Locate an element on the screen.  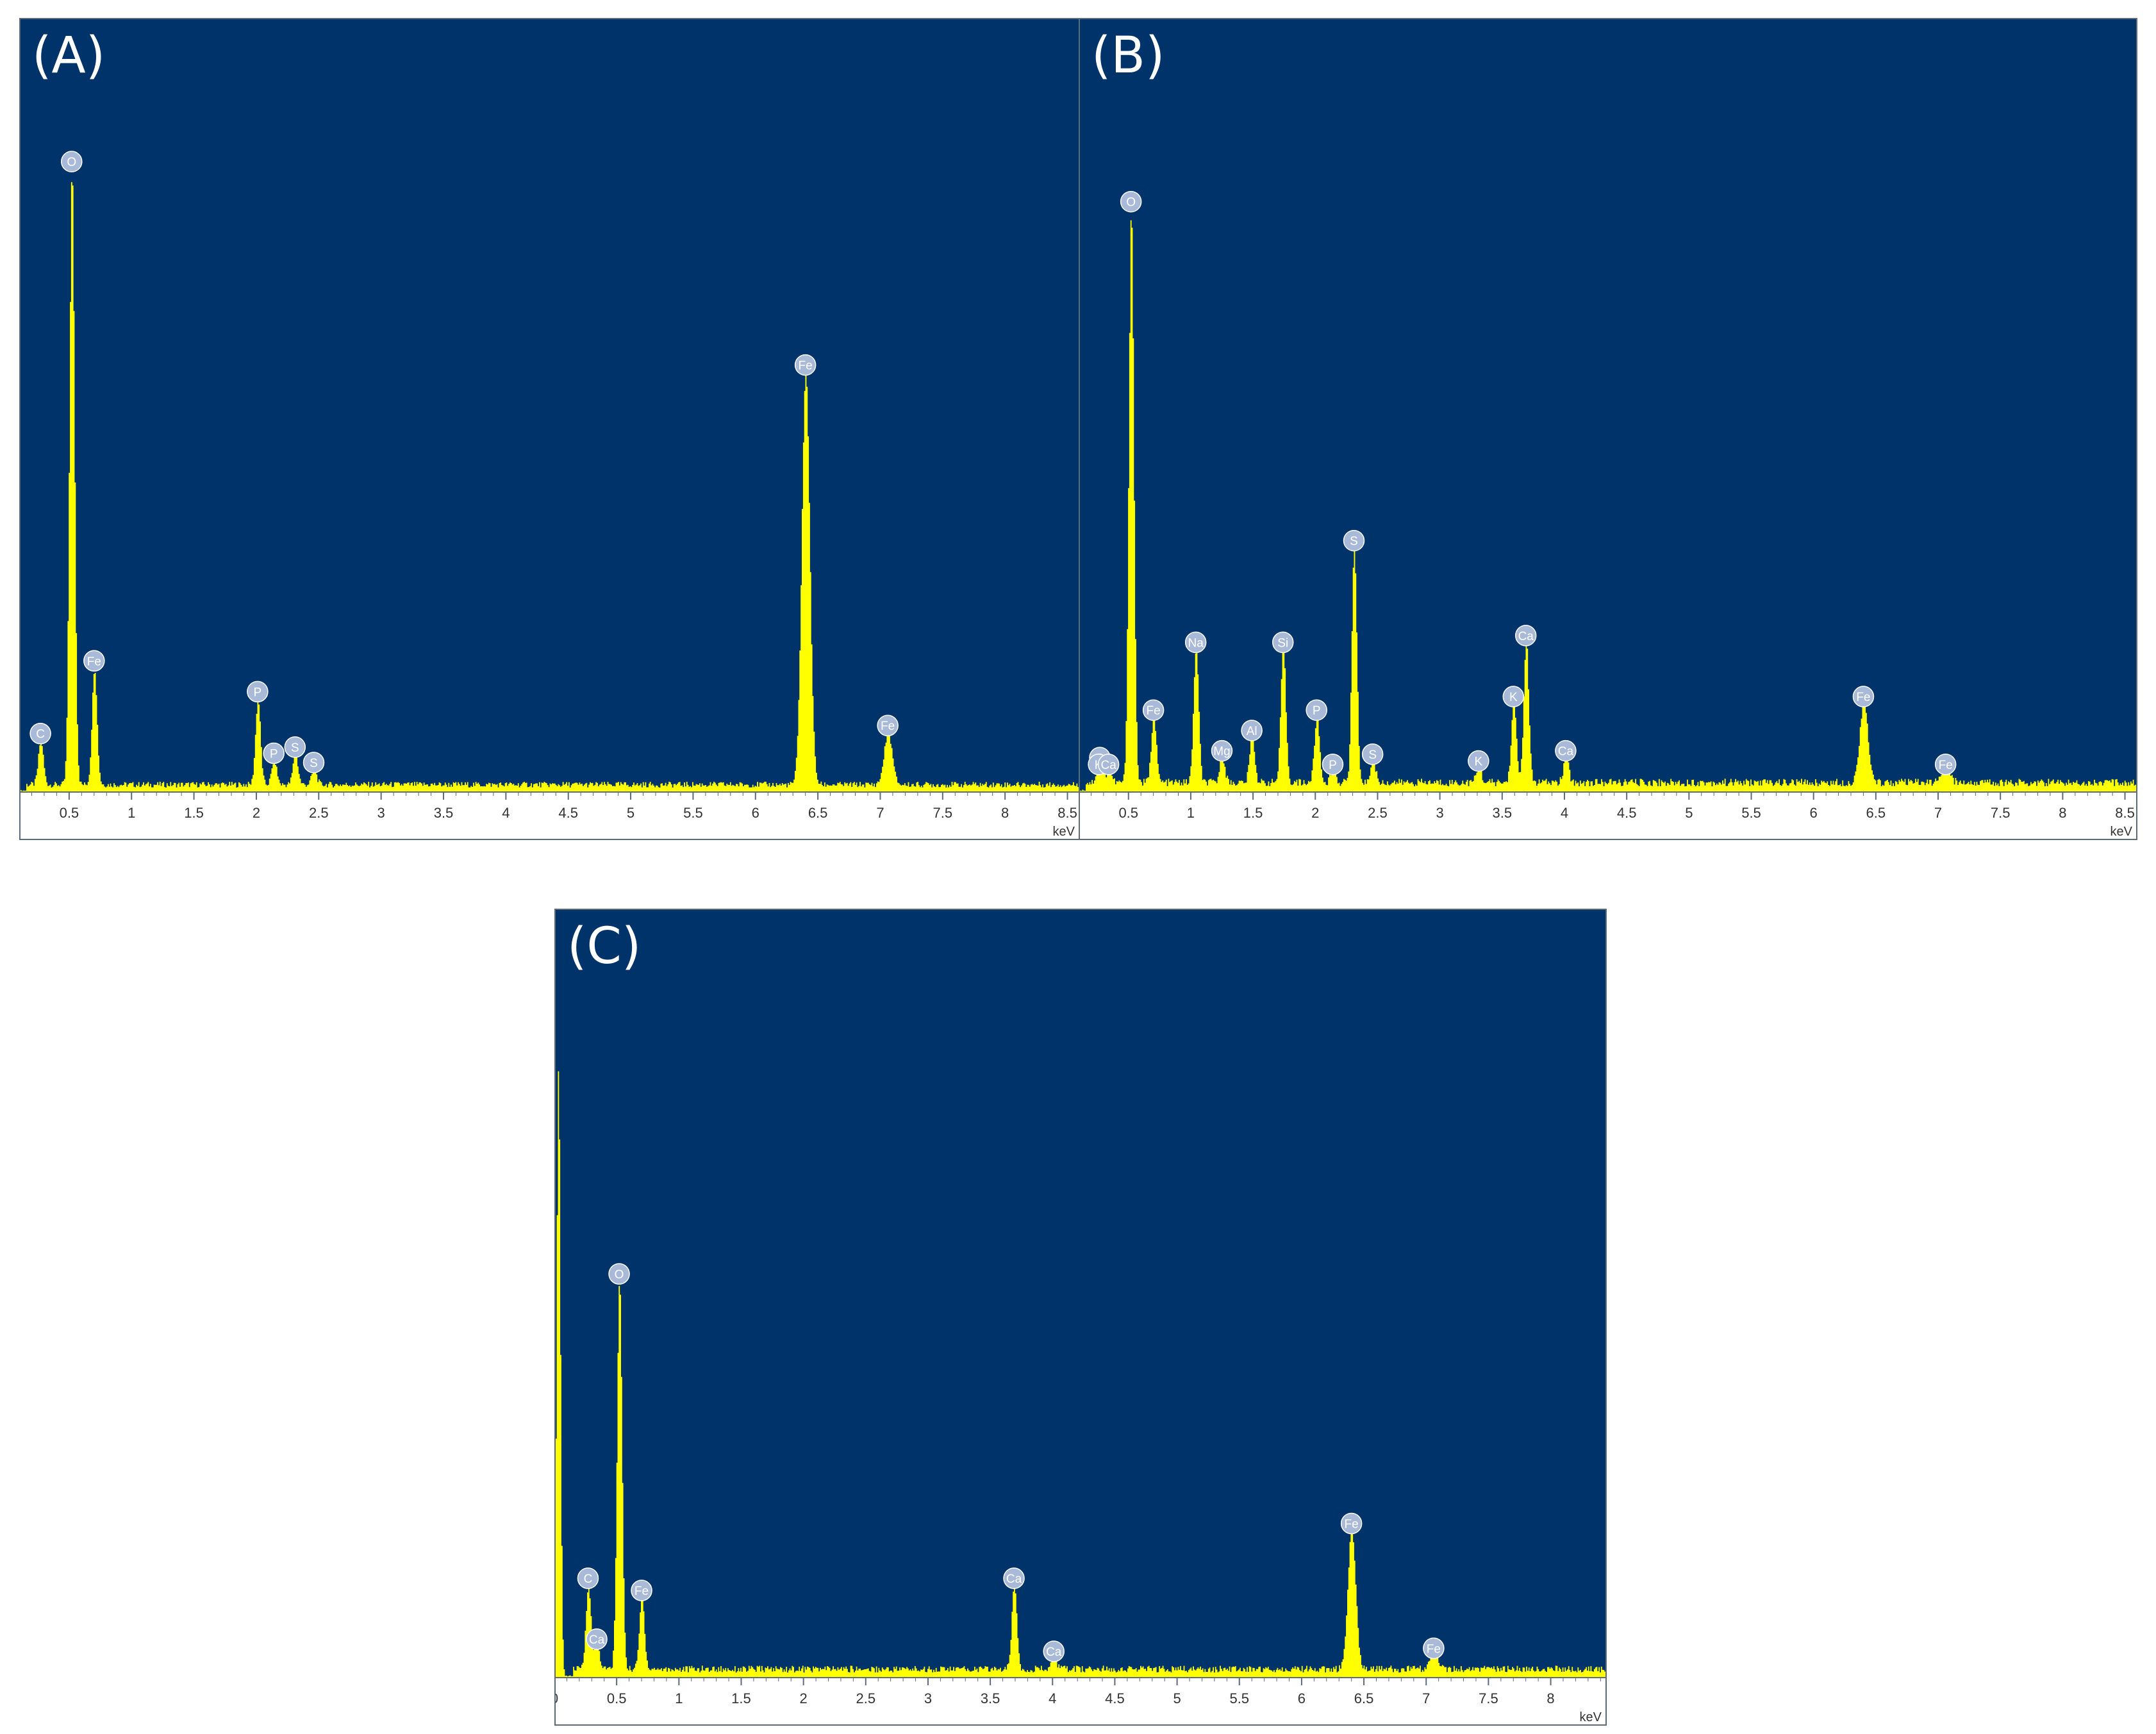
peak-label-mg: Mg is located at coordinates (1222, 750).